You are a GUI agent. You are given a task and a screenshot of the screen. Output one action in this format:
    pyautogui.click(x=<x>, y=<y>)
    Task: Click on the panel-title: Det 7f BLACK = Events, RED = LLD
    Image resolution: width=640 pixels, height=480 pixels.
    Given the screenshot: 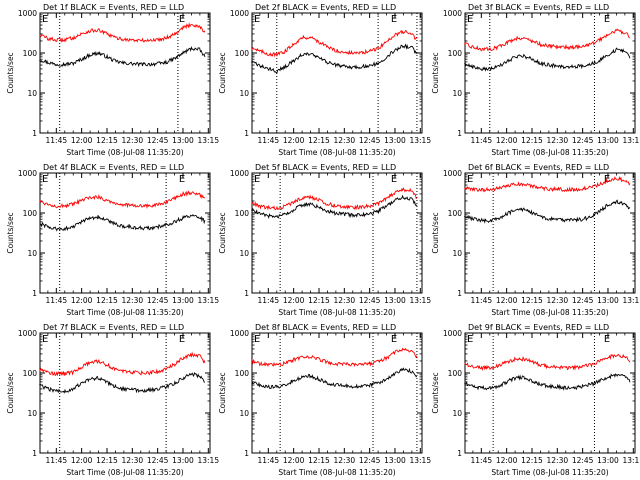 What is the action you would take?
    pyautogui.click(x=113, y=327)
    